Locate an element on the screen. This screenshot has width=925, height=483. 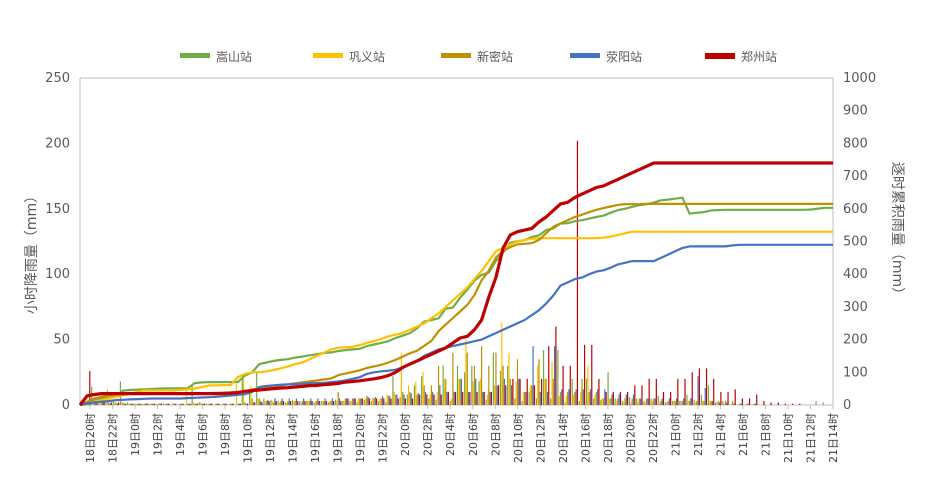
x-tick-label: 21日0时 is located at coordinates (675, 434).